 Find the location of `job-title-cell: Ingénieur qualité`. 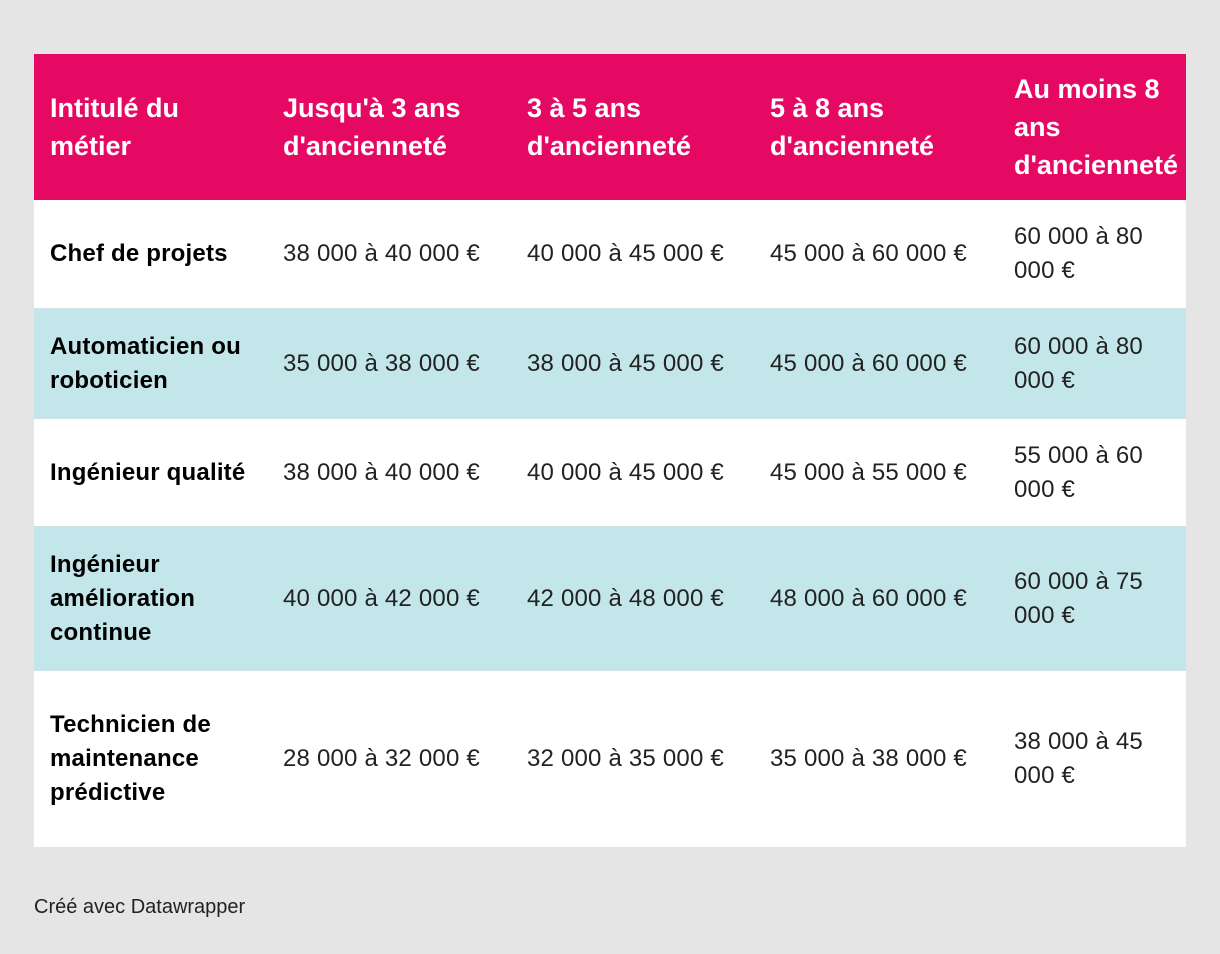

job-title-cell: Ingénieur qualité is located at coordinates (148, 472).